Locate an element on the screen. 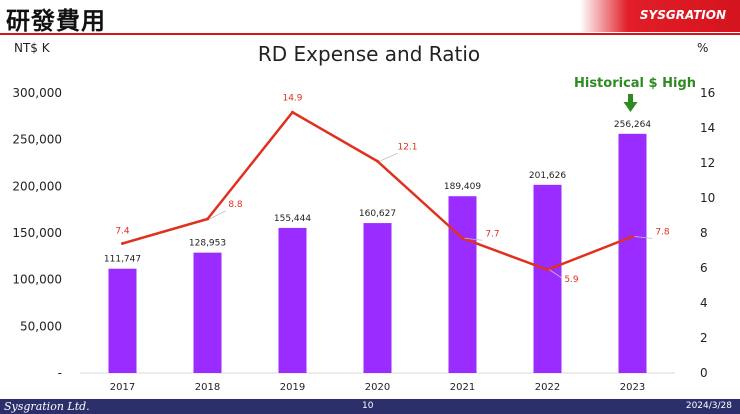 This screenshot has height=414, width=740. bar-2019 is located at coordinates (292, 300).